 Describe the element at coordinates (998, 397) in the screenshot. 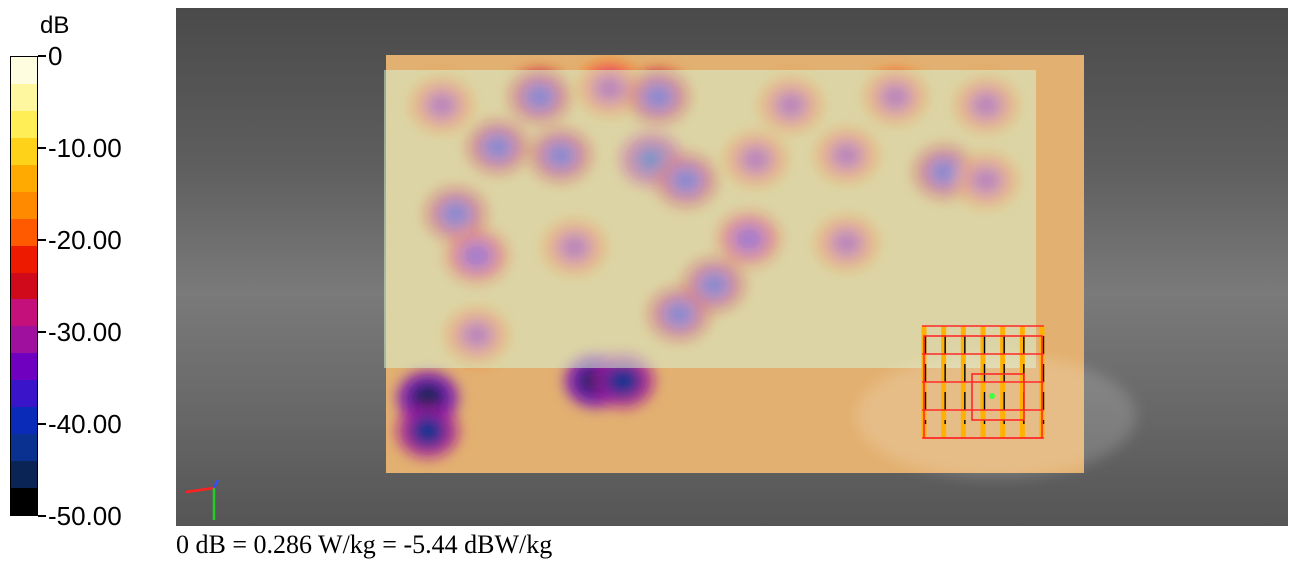

I see `zoom-scan-inner-frame` at that location.